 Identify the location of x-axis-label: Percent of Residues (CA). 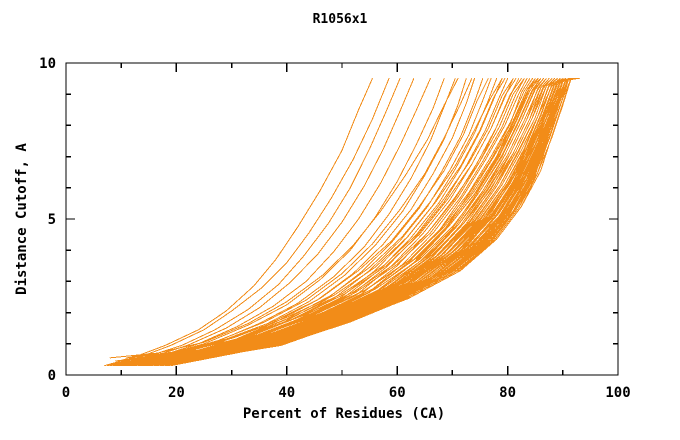
(344, 414).